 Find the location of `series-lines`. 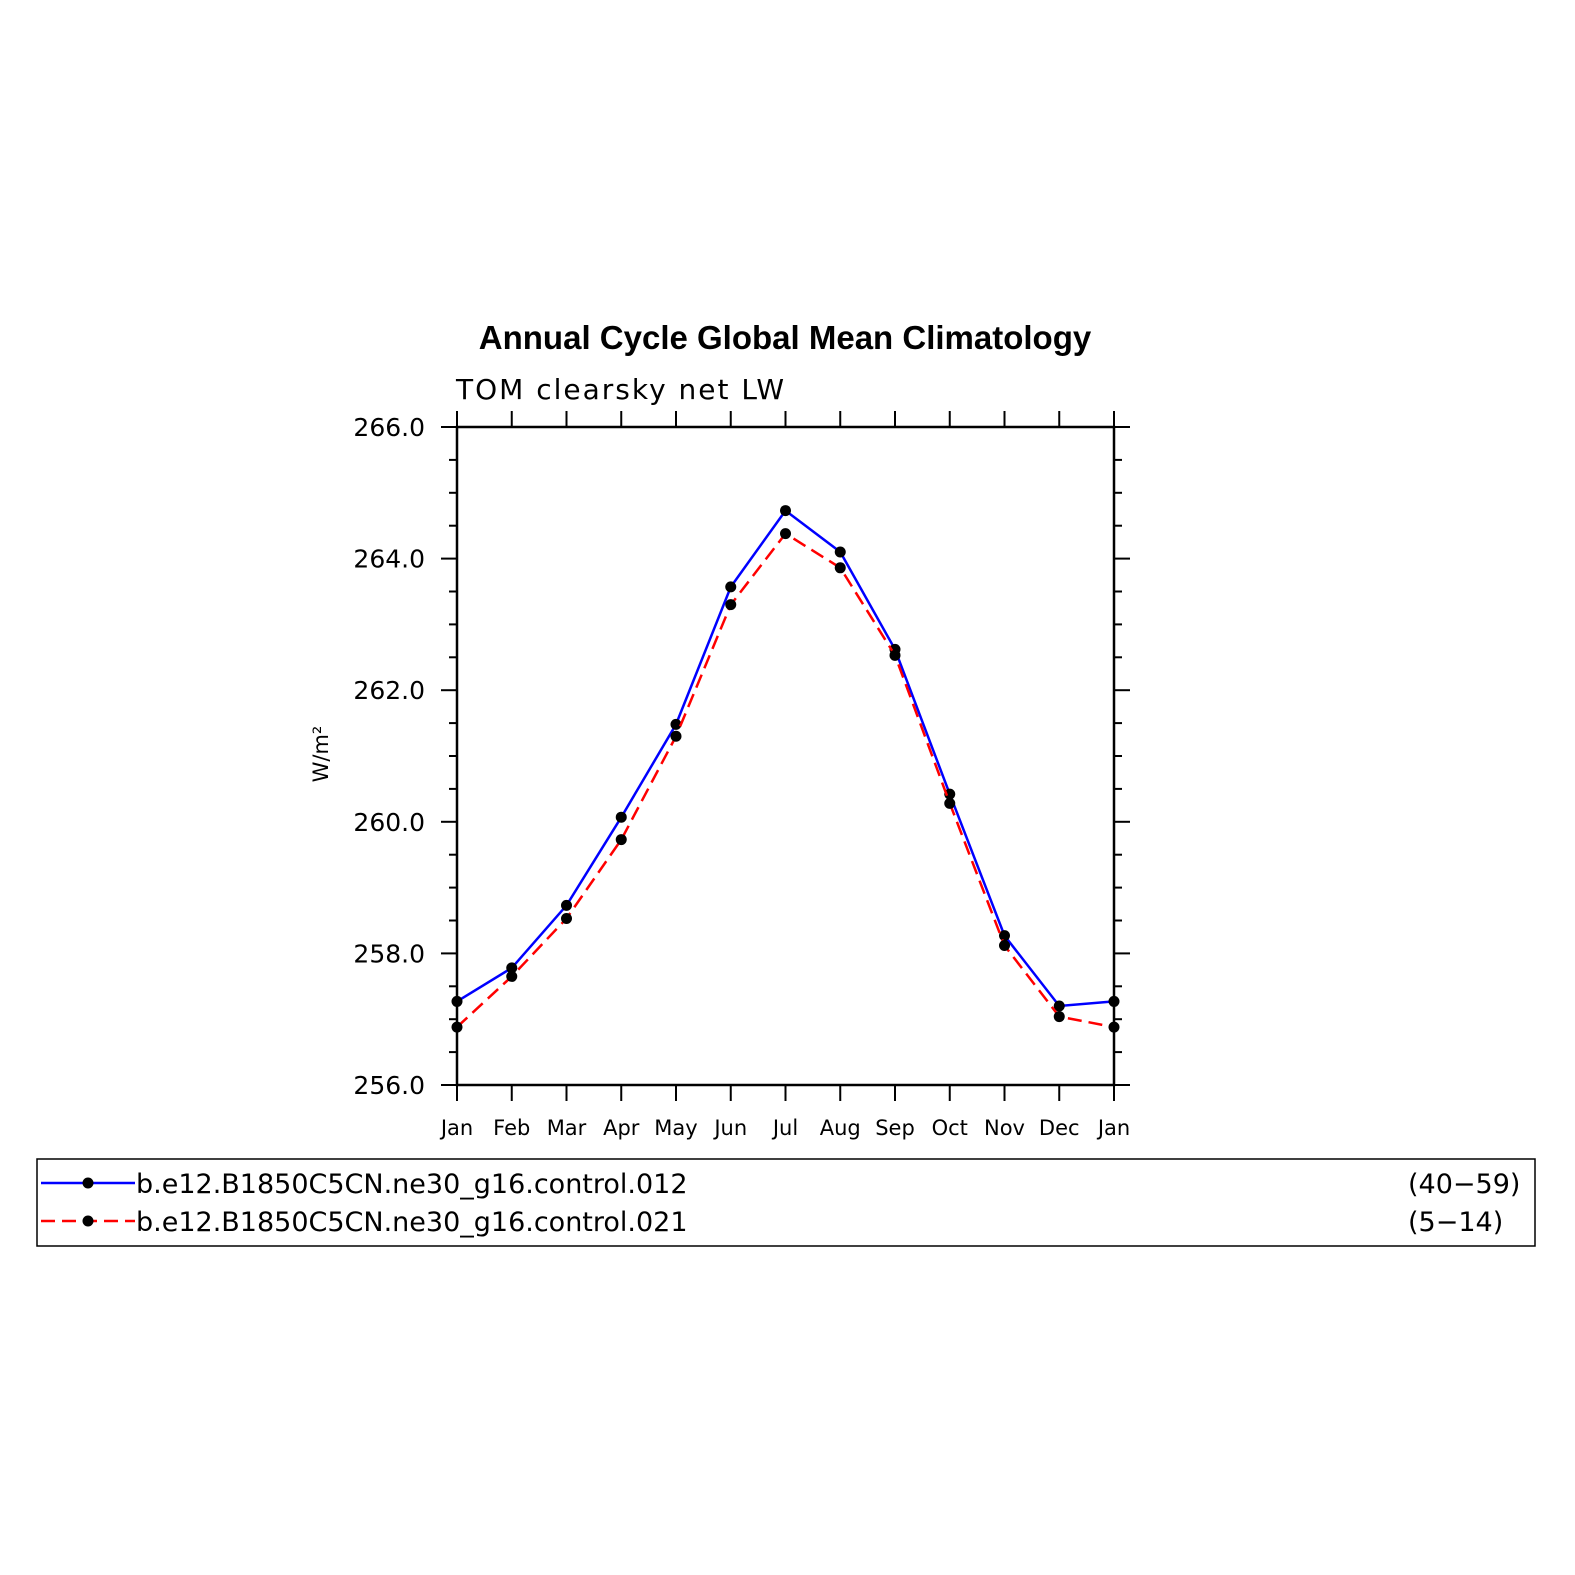

series-lines is located at coordinates (785, 769).